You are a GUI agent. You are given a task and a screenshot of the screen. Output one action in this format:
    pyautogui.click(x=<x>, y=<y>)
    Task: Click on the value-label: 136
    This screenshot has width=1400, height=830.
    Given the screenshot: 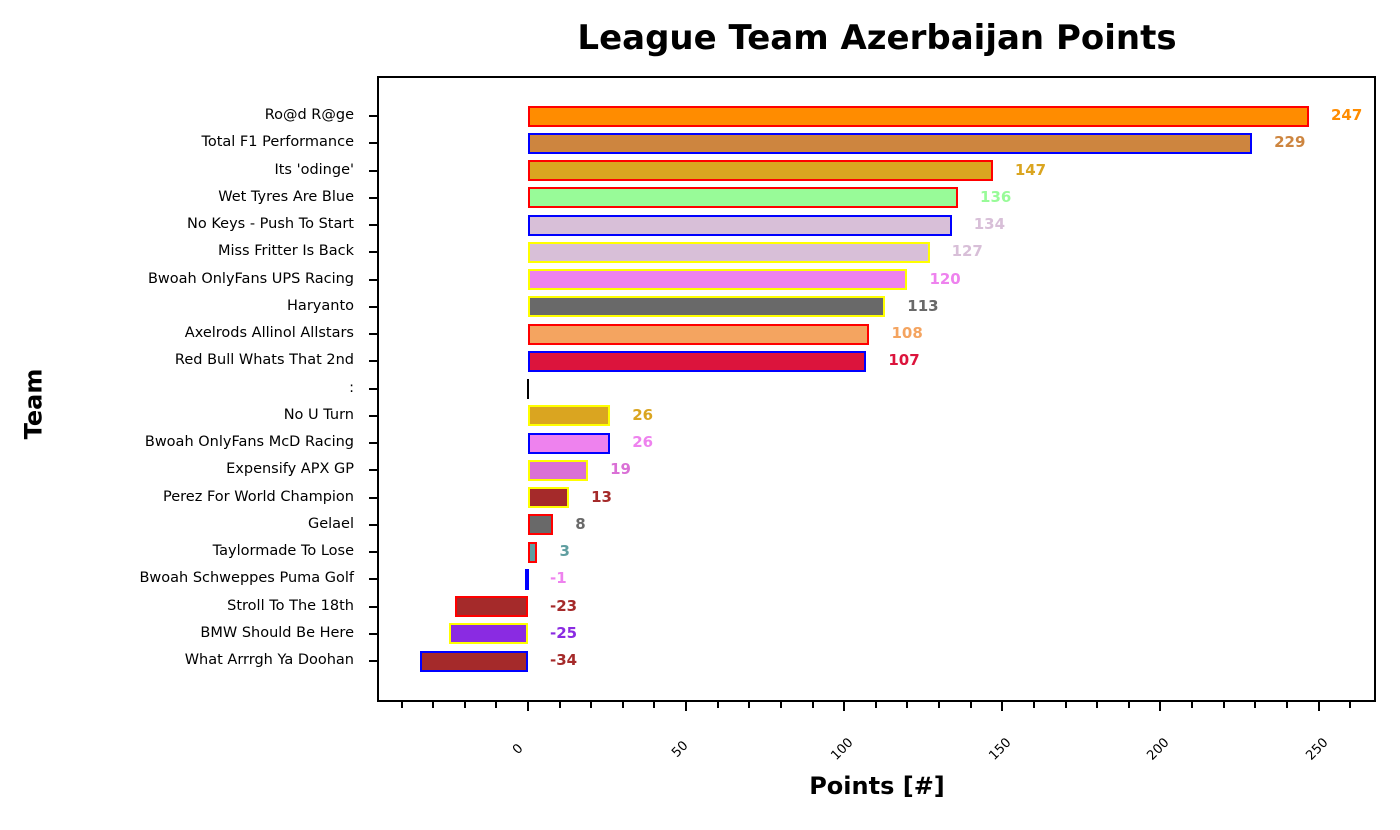 What is the action you would take?
    pyautogui.click(x=996, y=196)
    